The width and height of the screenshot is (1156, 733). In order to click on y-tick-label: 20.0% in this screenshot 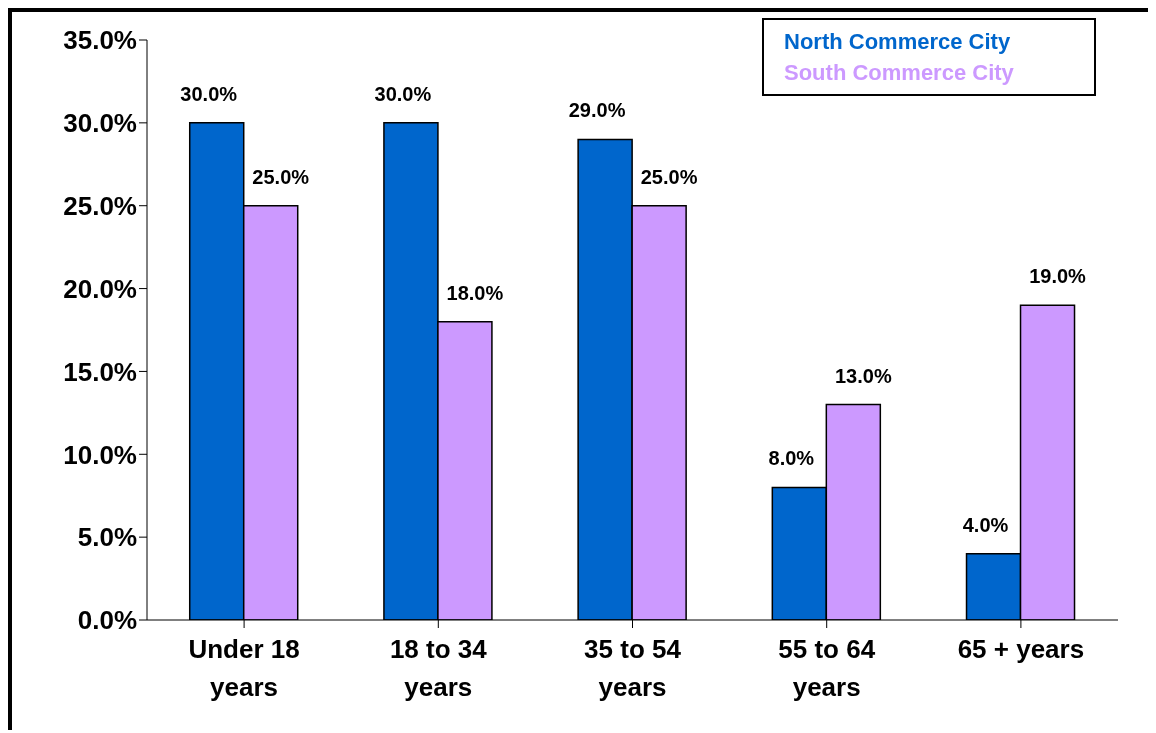, I will do `click(100, 288)`.